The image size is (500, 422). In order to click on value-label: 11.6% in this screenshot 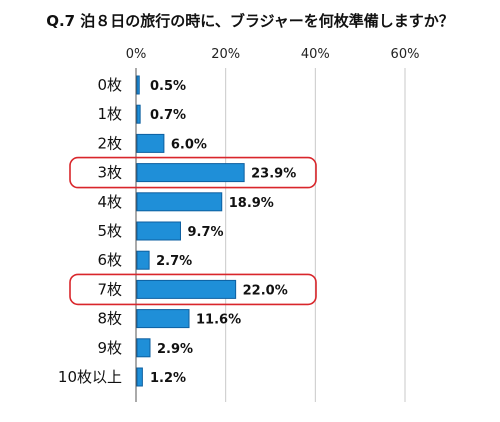, I will do `click(218, 320)`.